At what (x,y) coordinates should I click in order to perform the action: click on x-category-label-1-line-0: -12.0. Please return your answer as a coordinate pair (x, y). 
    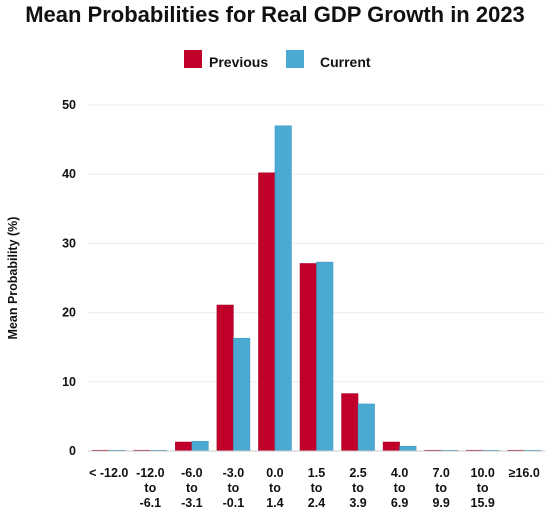
    Looking at the image, I should click on (150, 473).